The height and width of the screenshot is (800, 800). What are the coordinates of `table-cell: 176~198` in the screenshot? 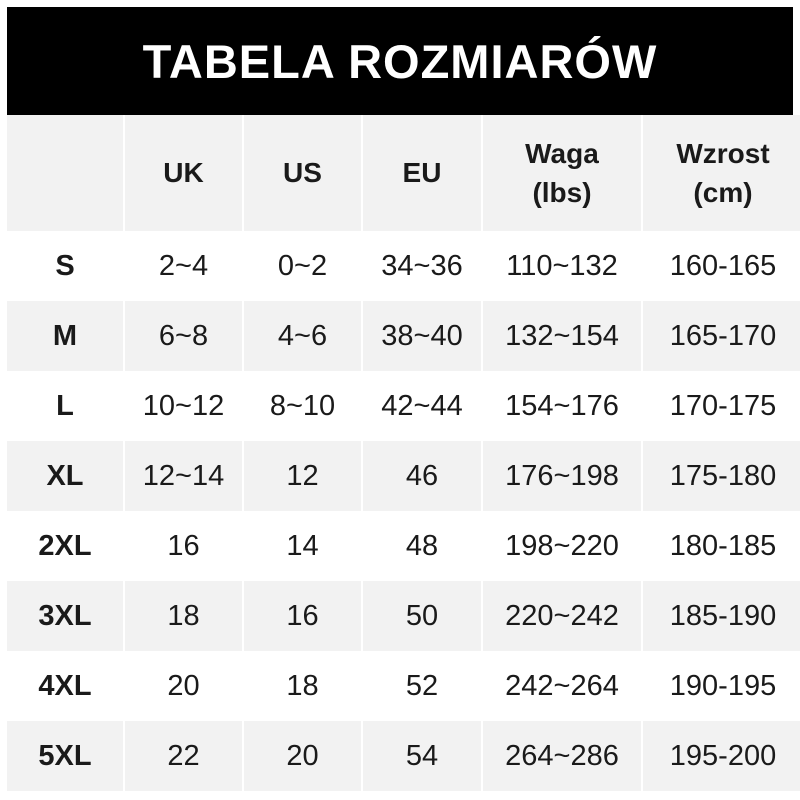 It's located at (562, 476).